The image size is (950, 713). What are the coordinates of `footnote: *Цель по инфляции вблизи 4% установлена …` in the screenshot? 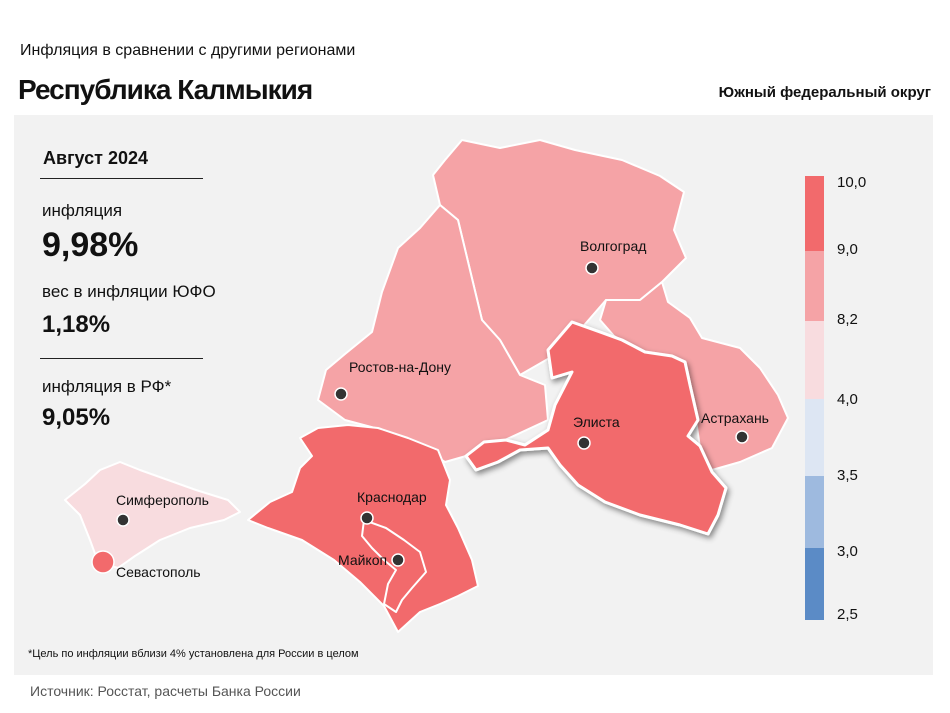 It's located at (193, 654).